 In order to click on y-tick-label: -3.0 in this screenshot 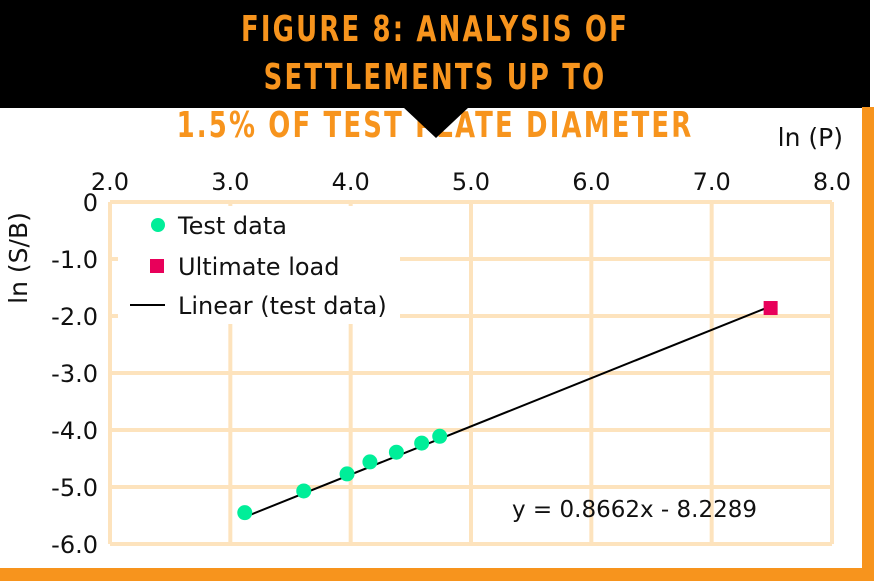, I will do `click(74, 374)`.